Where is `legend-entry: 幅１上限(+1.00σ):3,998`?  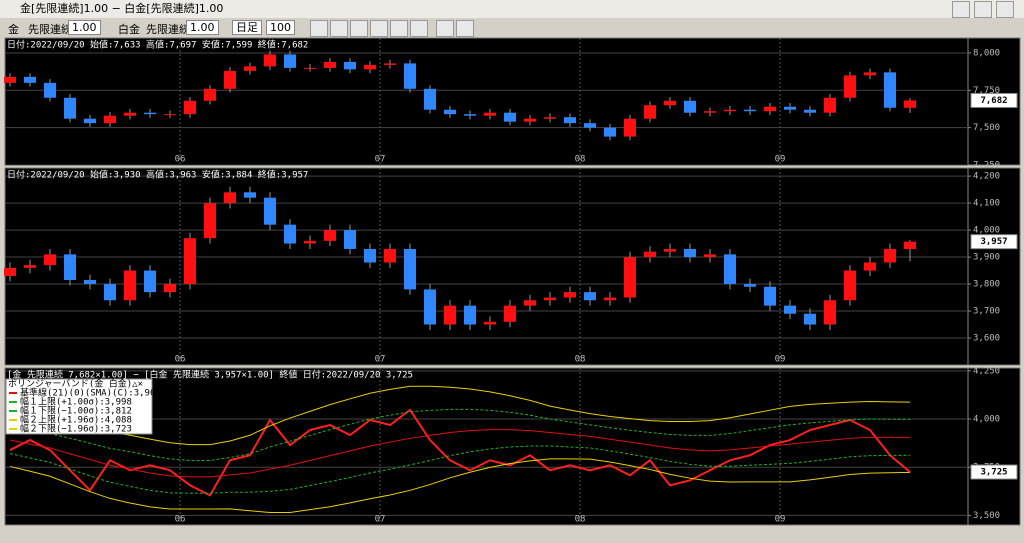
legend-entry: 幅１上限(+1.00σ):3,998 is located at coordinates (76, 402).